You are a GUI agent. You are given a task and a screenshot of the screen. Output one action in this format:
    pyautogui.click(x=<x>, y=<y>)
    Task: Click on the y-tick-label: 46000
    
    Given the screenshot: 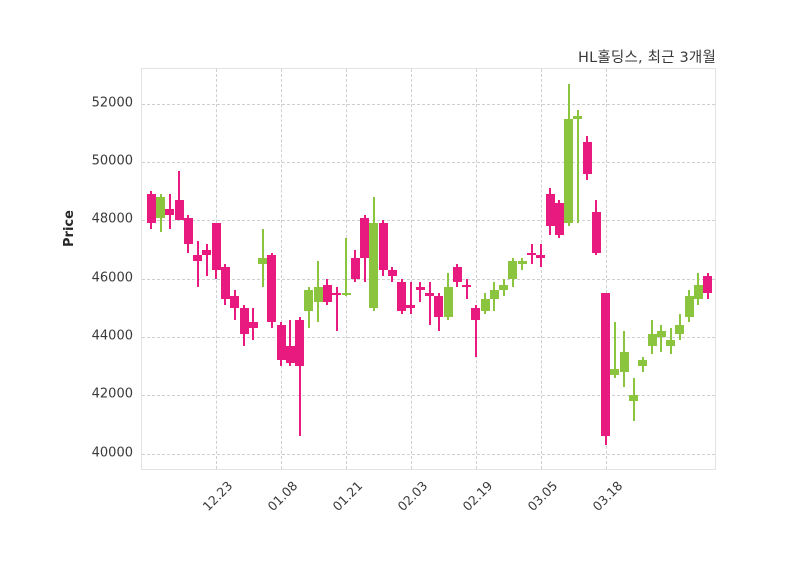 What is the action you would take?
    pyautogui.click(x=112, y=278)
    